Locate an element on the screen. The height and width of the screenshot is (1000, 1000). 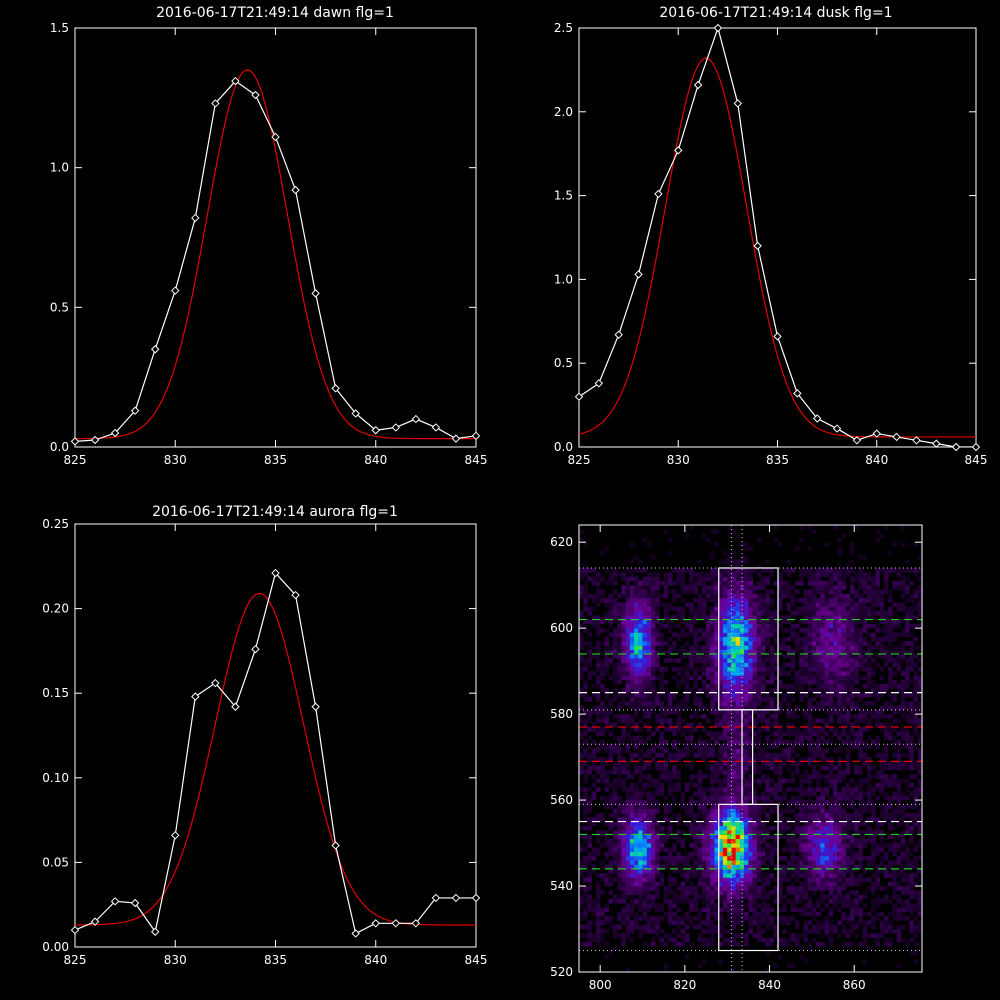
dusk-y-tick-label: 1.5 is located at coordinates (563, 196).